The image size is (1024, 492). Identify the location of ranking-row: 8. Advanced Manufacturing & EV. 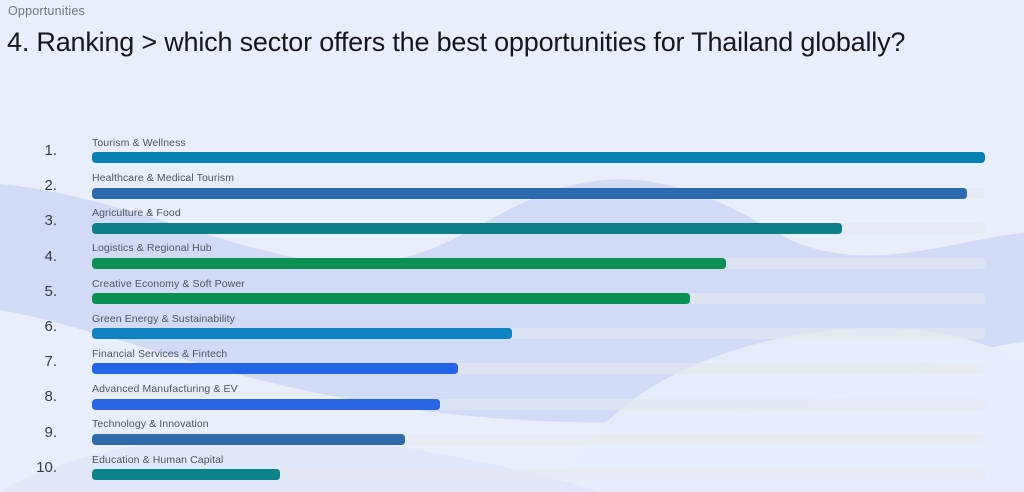
(512, 396).